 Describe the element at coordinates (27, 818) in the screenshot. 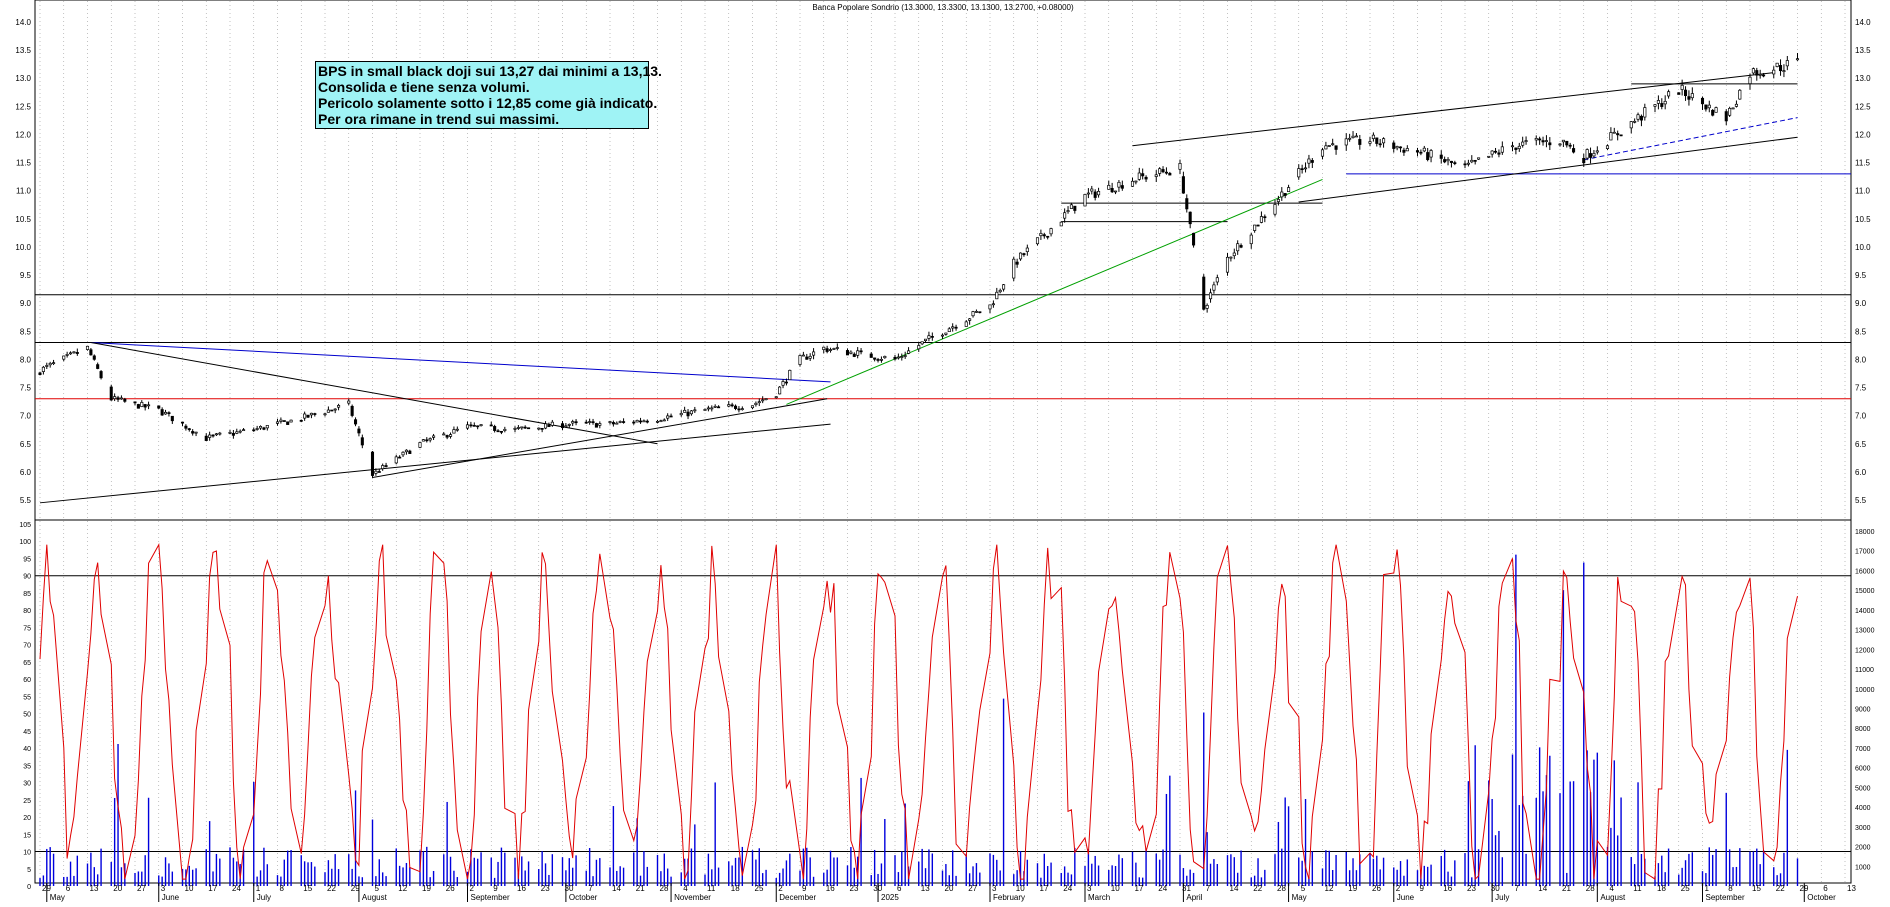

I see `osc-y-tick-left: 20` at that location.